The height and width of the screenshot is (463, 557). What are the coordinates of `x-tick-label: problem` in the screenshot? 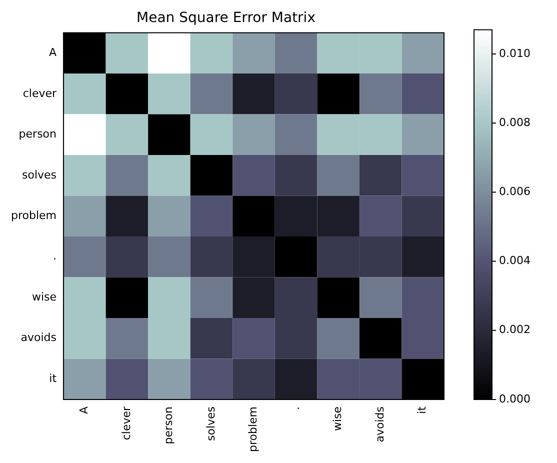 It's located at (253, 429).